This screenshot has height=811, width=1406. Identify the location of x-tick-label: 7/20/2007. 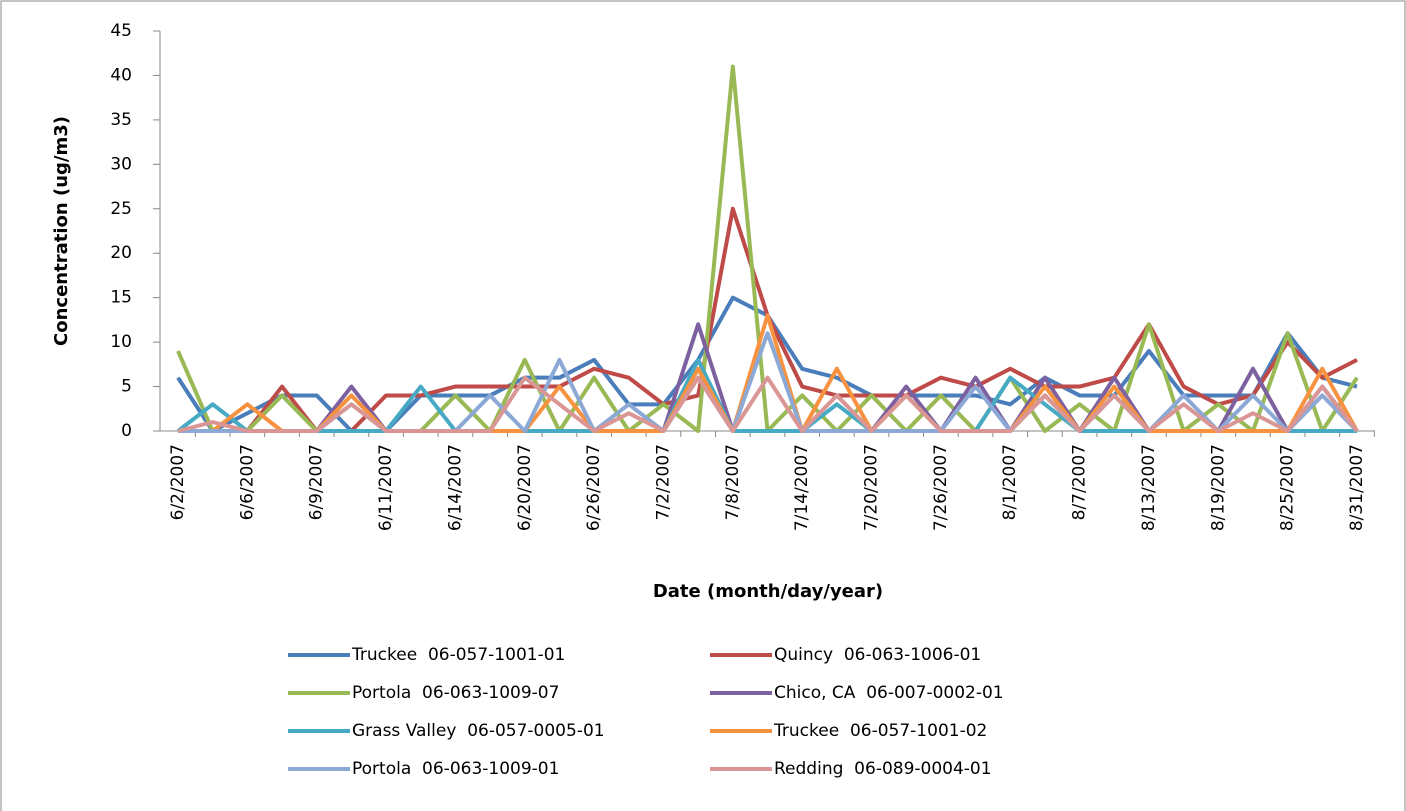
(872, 487).